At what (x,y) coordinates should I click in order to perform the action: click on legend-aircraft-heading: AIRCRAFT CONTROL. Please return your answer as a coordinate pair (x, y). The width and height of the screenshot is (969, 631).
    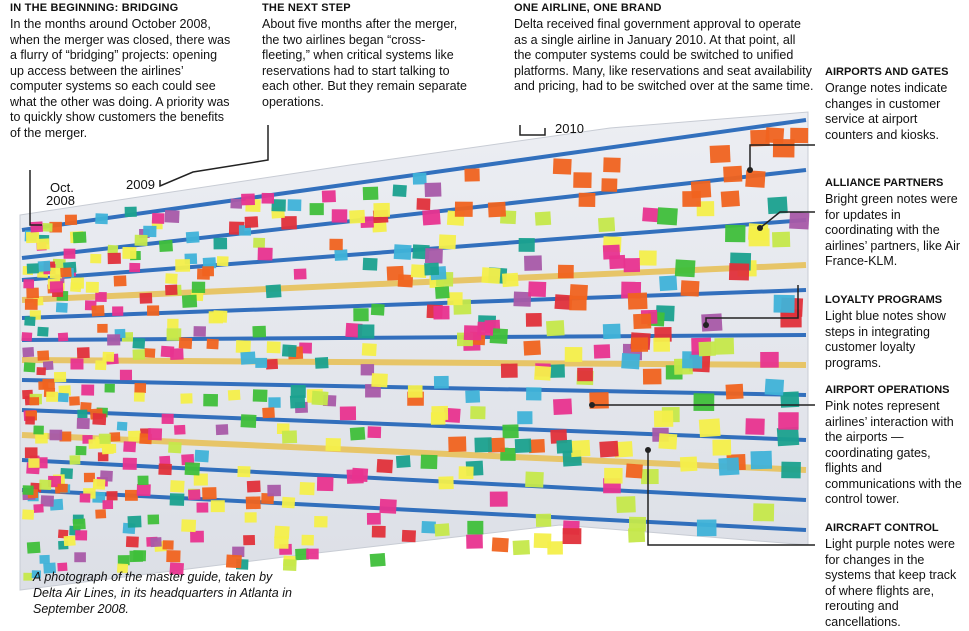
    Looking at the image, I should click on (882, 528).